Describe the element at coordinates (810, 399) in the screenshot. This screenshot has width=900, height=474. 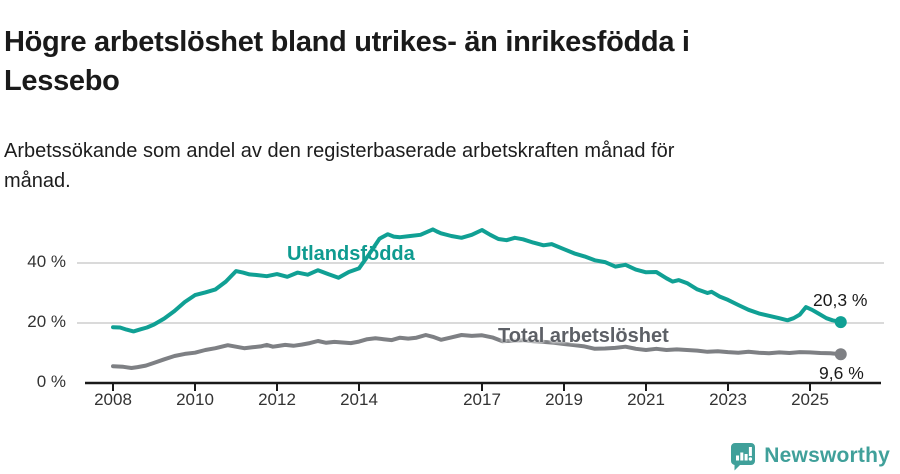
I see `x-axis-label: 2025` at that location.